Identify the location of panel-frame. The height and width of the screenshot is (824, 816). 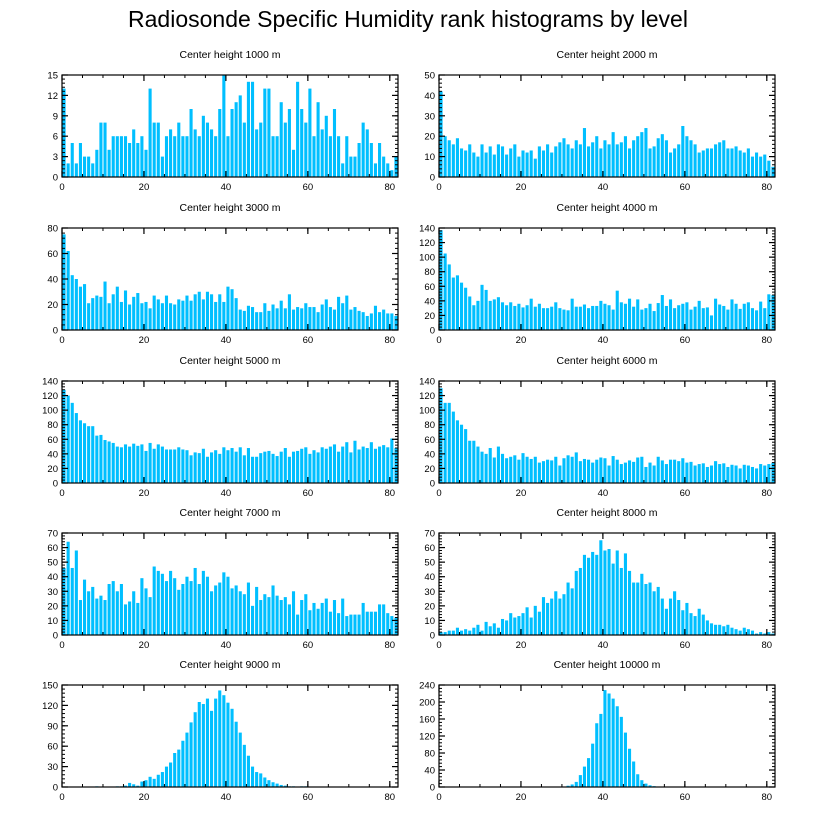
(607, 279).